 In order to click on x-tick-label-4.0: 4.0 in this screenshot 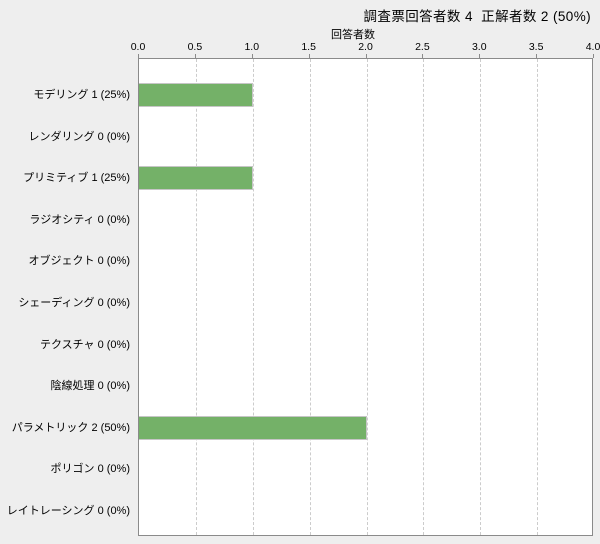, I will do `click(592, 47)`.